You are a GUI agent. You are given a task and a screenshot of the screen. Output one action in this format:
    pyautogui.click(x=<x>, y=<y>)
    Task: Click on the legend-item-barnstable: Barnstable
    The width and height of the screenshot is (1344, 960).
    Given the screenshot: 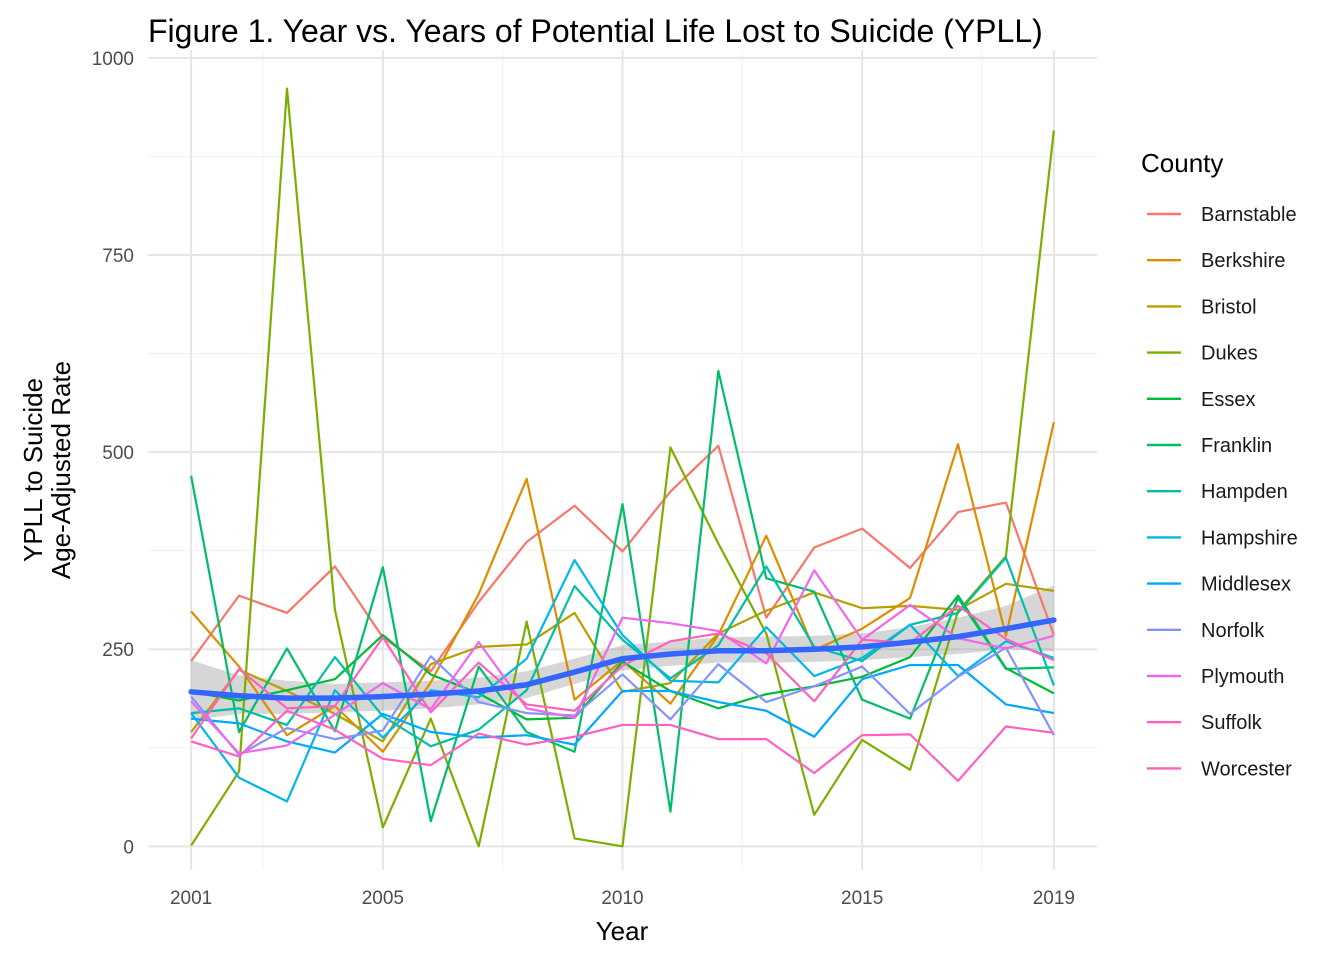 What is the action you would take?
    pyautogui.click(x=1222, y=215)
    